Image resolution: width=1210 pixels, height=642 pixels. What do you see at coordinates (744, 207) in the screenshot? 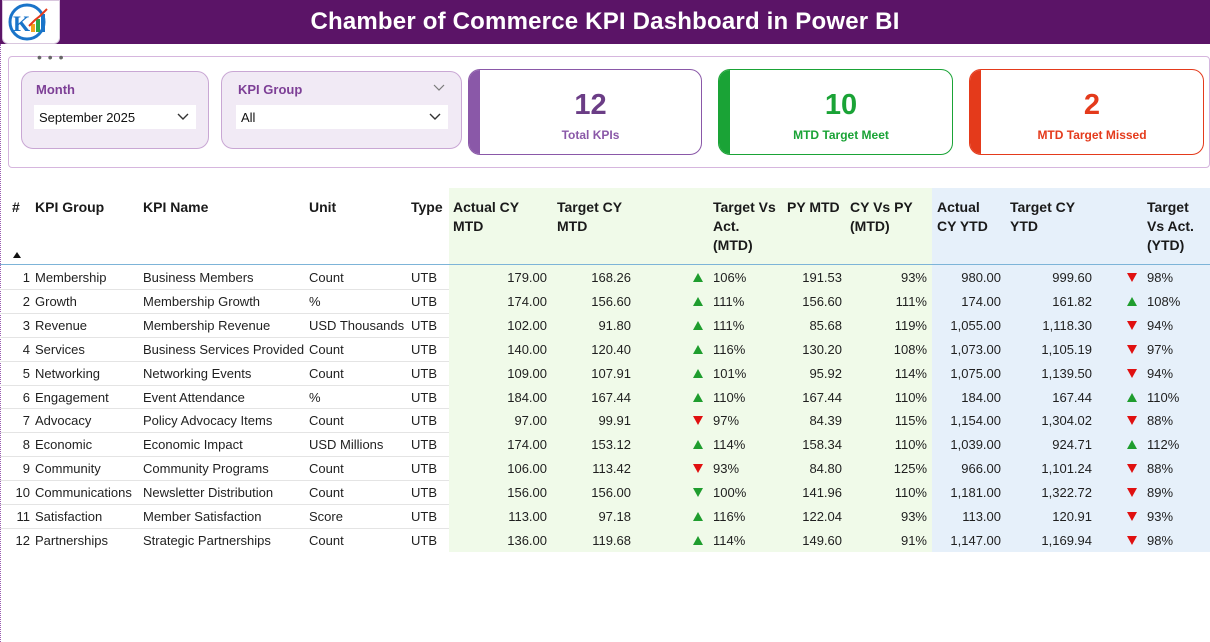
I see `header-line: Target Vs` at bounding box center [744, 207].